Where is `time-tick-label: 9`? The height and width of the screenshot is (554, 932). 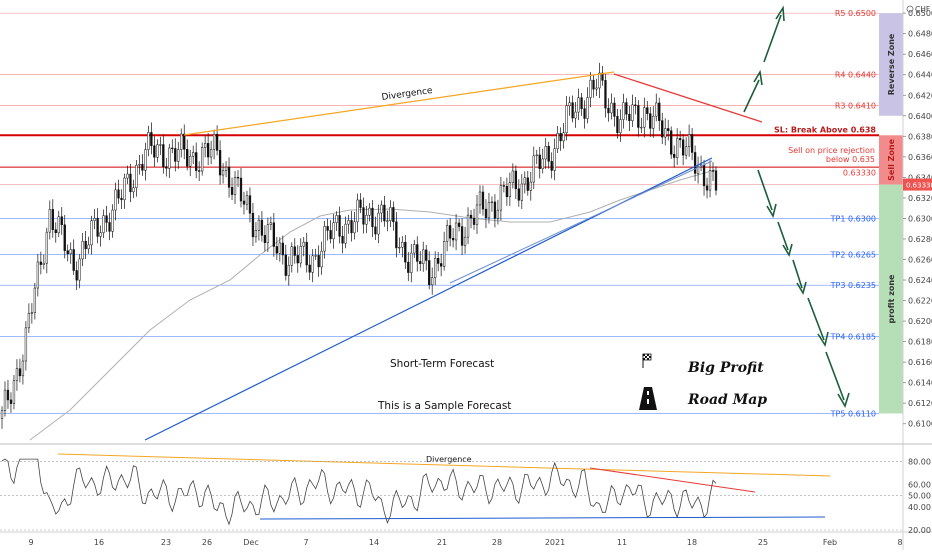 time-tick-label: 9 is located at coordinates (30, 542).